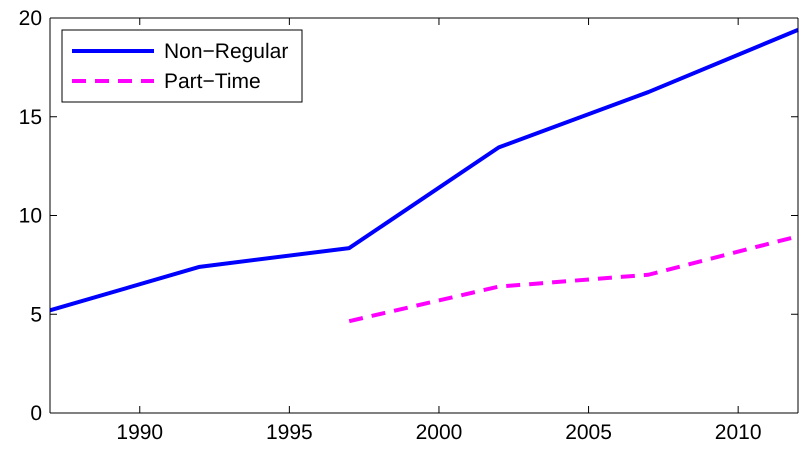 The width and height of the screenshot is (804, 451). What do you see at coordinates (30, 18) in the screenshot?
I see `y-tick-label: 20` at bounding box center [30, 18].